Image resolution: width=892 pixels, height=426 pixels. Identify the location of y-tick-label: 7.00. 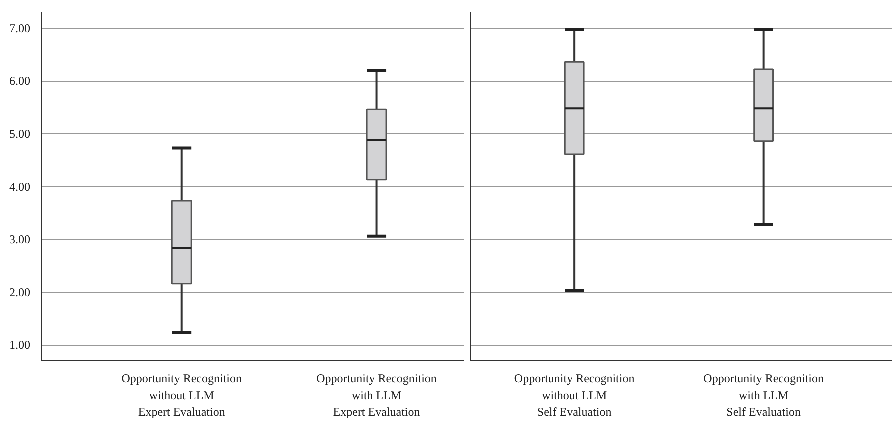
(20, 28).